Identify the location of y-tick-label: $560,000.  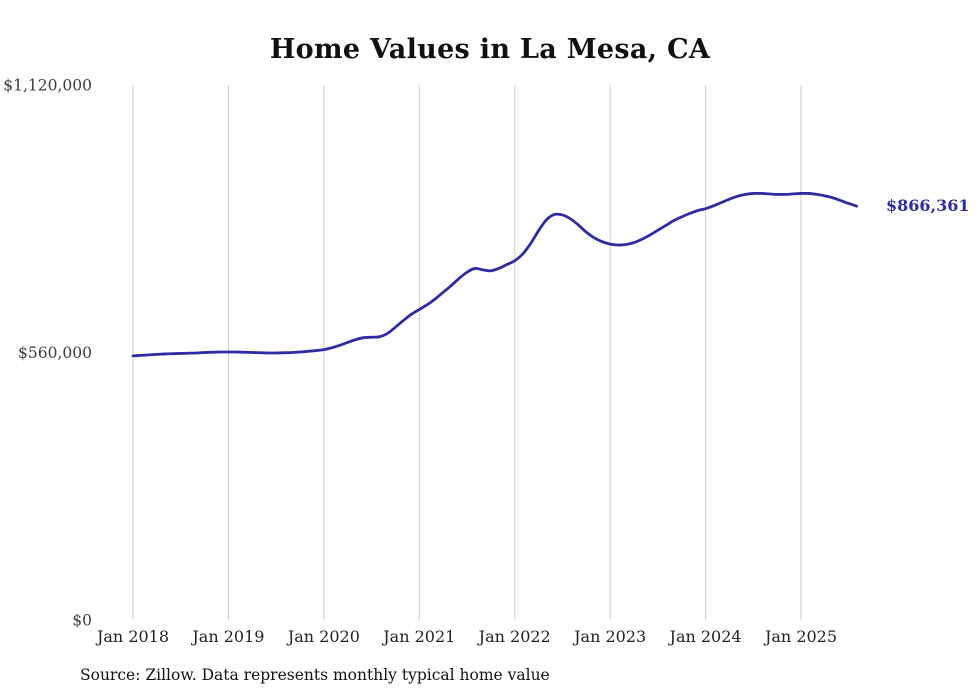
(55, 353).